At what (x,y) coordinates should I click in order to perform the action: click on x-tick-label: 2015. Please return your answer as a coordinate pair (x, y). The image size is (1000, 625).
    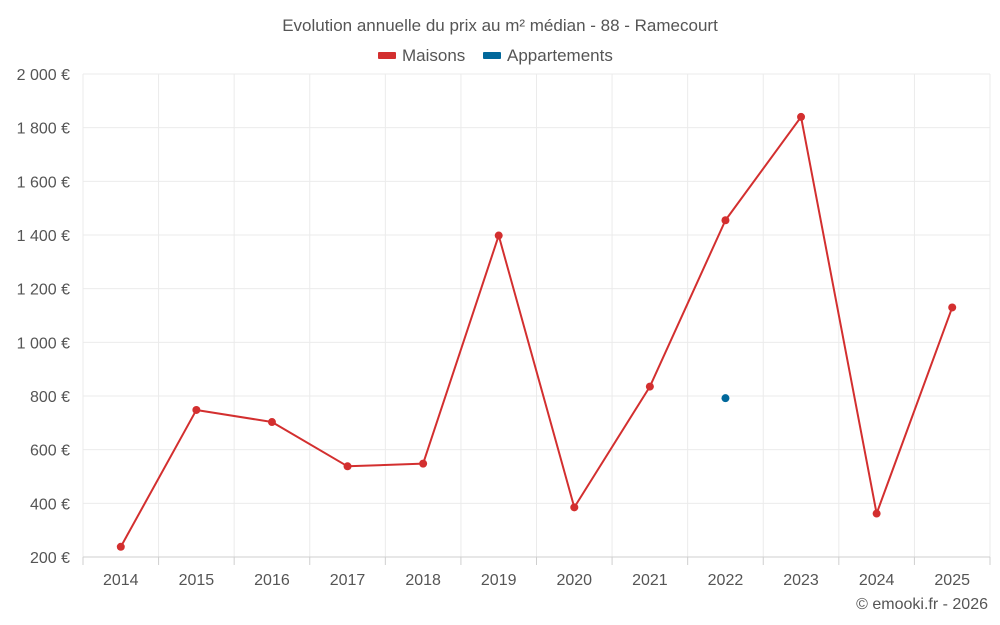
    Looking at the image, I should click on (197, 580).